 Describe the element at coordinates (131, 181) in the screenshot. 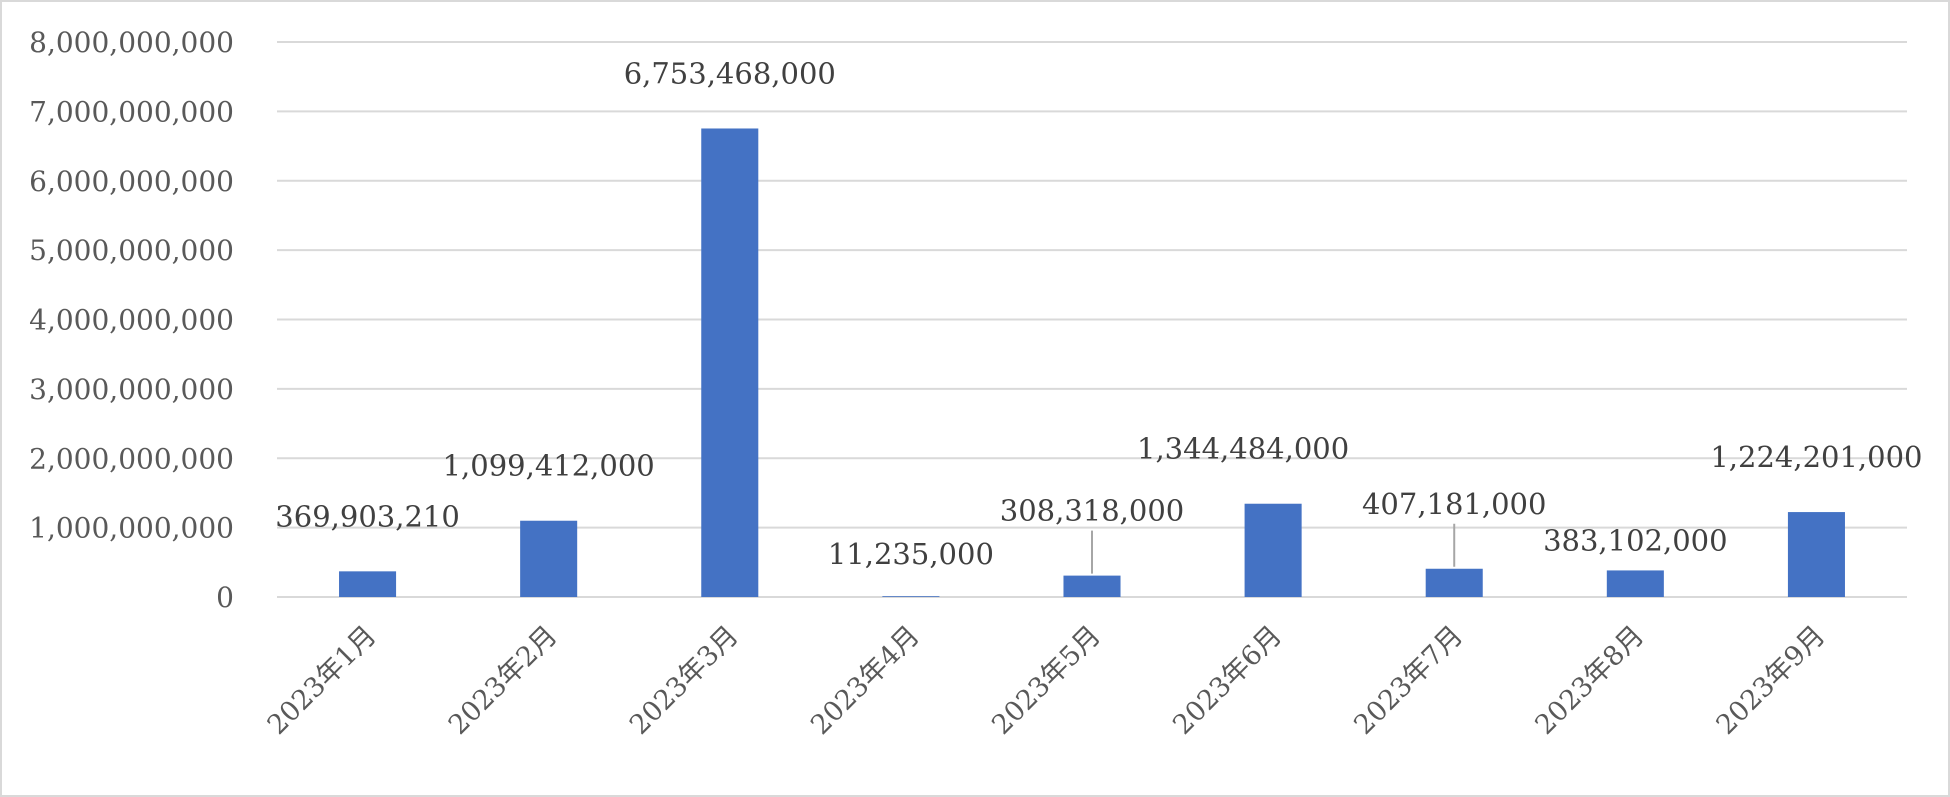

I see `y-tick-label: 6,000,000,000` at that location.